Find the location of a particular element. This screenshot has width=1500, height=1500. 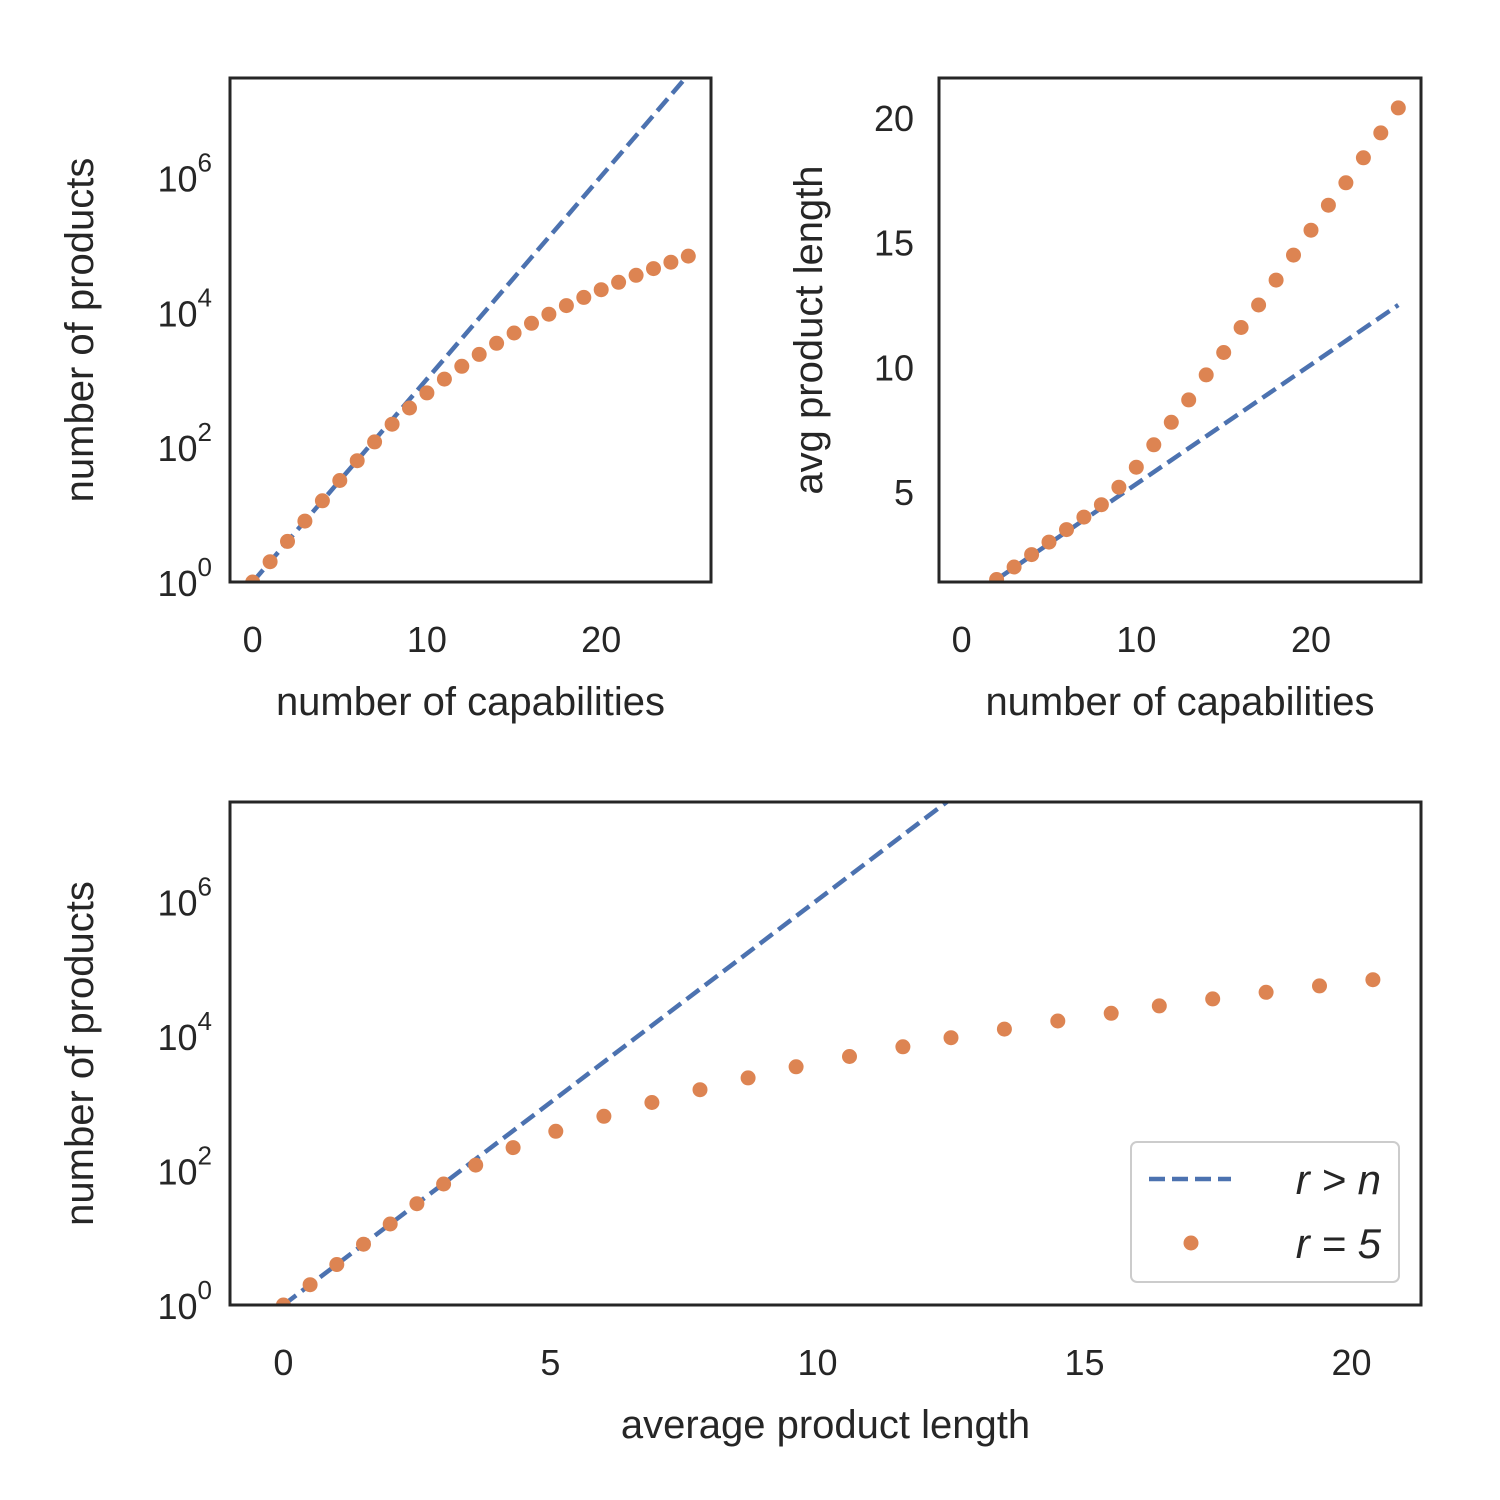

y-tick-label: 5 is located at coordinates (904, 492).